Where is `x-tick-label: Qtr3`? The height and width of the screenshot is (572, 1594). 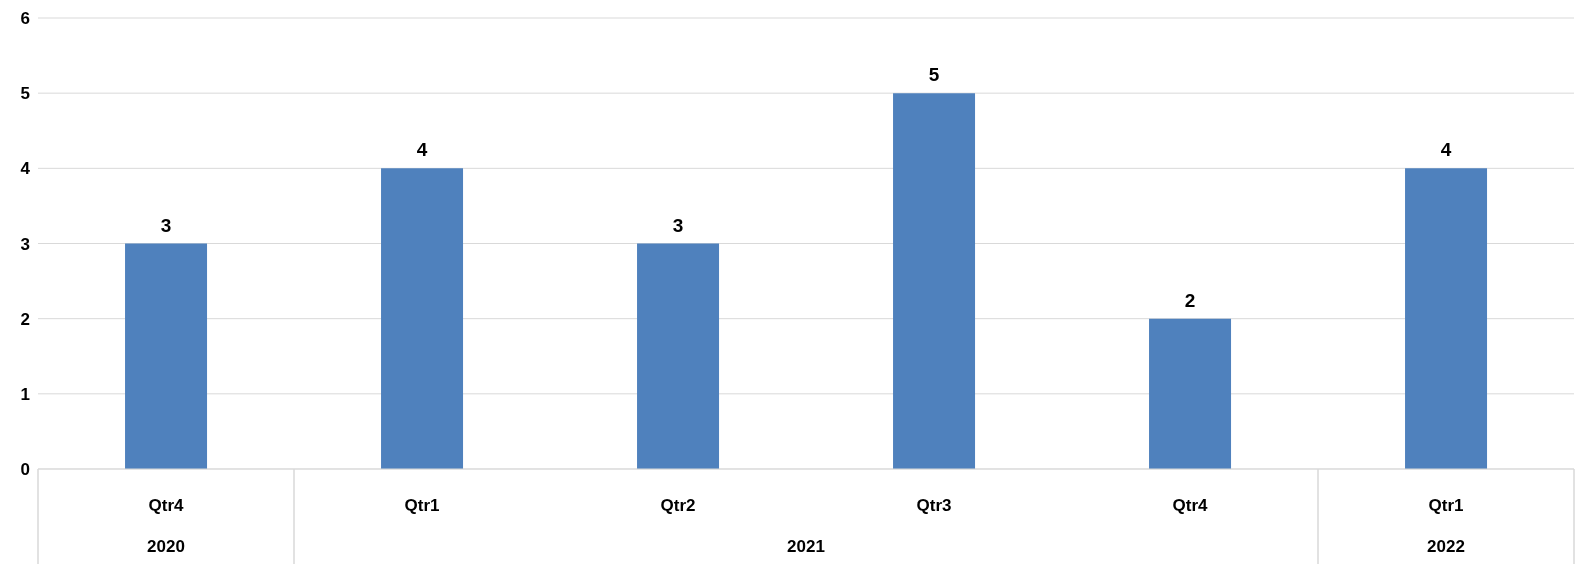
x-tick-label: Qtr3 is located at coordinates (934, 506).